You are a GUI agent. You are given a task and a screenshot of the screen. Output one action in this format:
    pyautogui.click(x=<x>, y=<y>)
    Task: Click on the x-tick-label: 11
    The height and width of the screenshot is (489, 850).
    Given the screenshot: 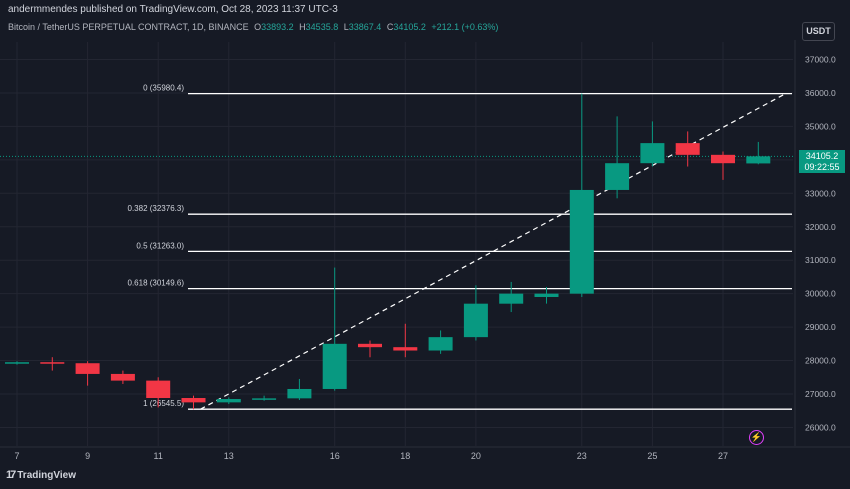 What is the action you would take?
    pyautogui.click(x=158, y=456)
    